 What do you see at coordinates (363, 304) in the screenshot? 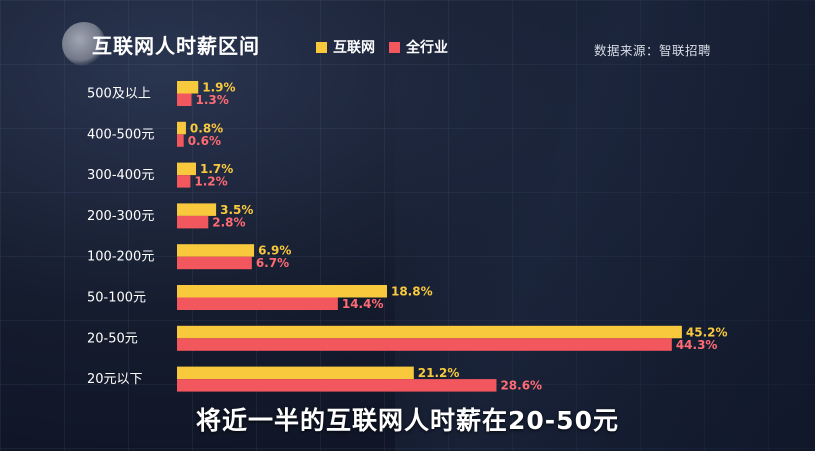
I see `data-label-all-industry: 14.4%` at bounding box center [363, 304].